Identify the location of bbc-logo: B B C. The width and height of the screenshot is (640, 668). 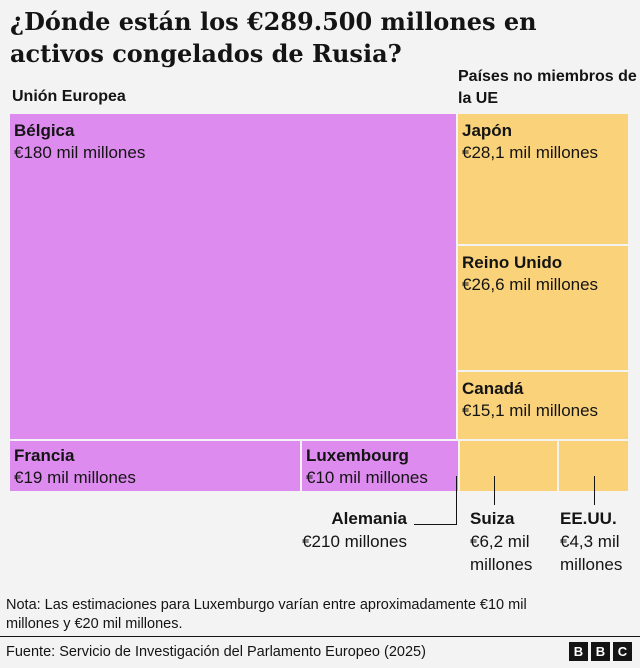
(600, 651).